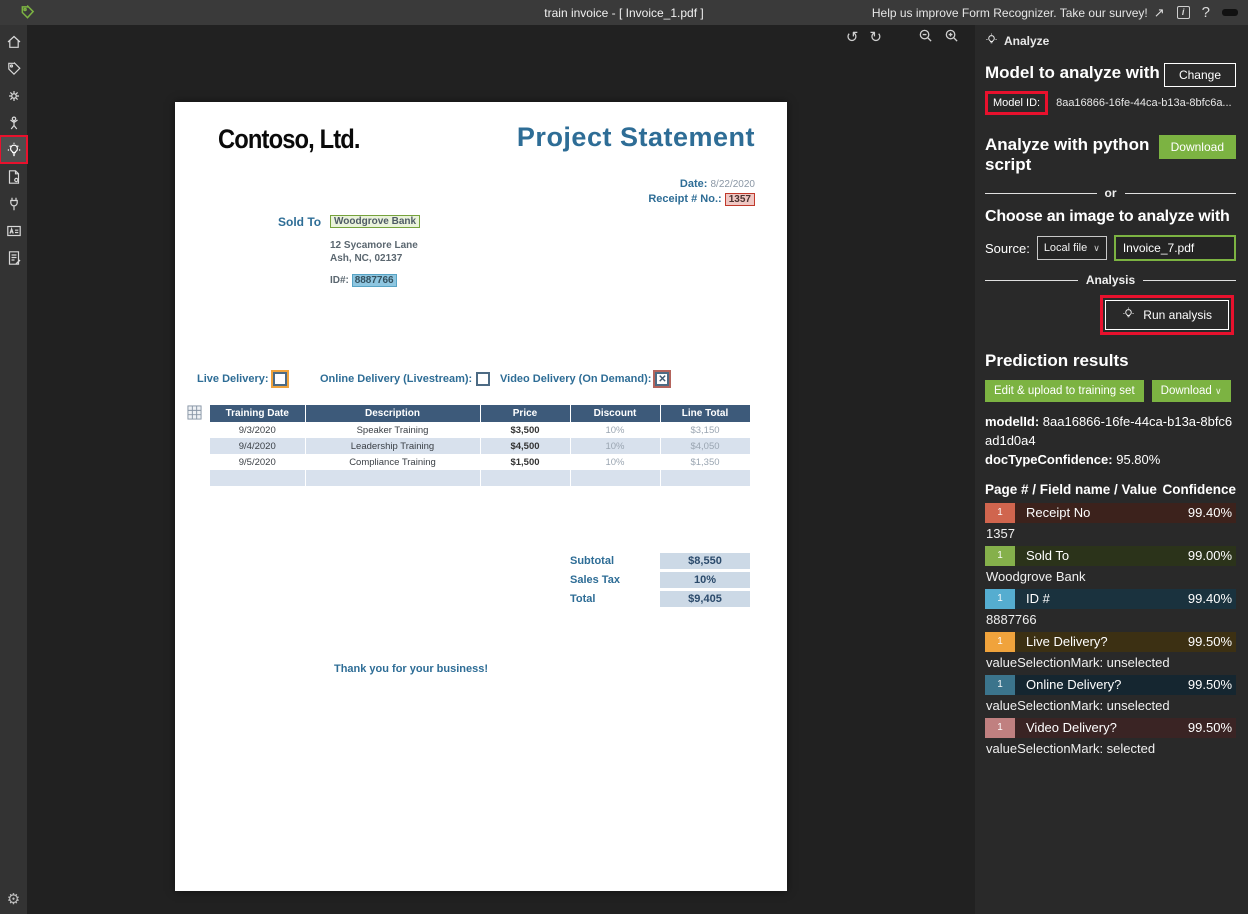 This screenshot has height=914, width=1248. I want to click on totals: Subtotal $8,550 Sales Tax 10% Total $9,405, so click(660, 579).